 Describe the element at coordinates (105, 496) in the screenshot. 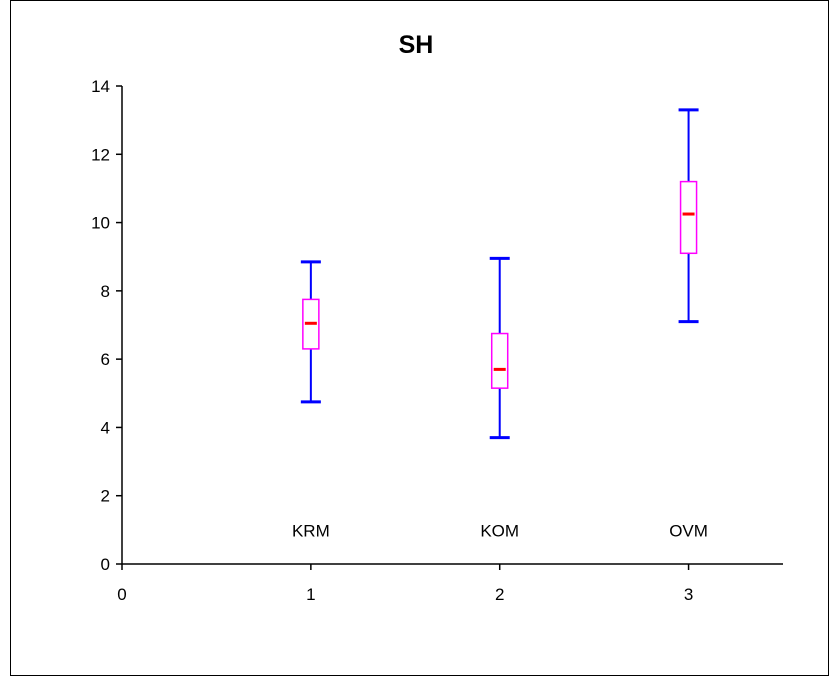

I see `y-tick-label: 2` at that location.